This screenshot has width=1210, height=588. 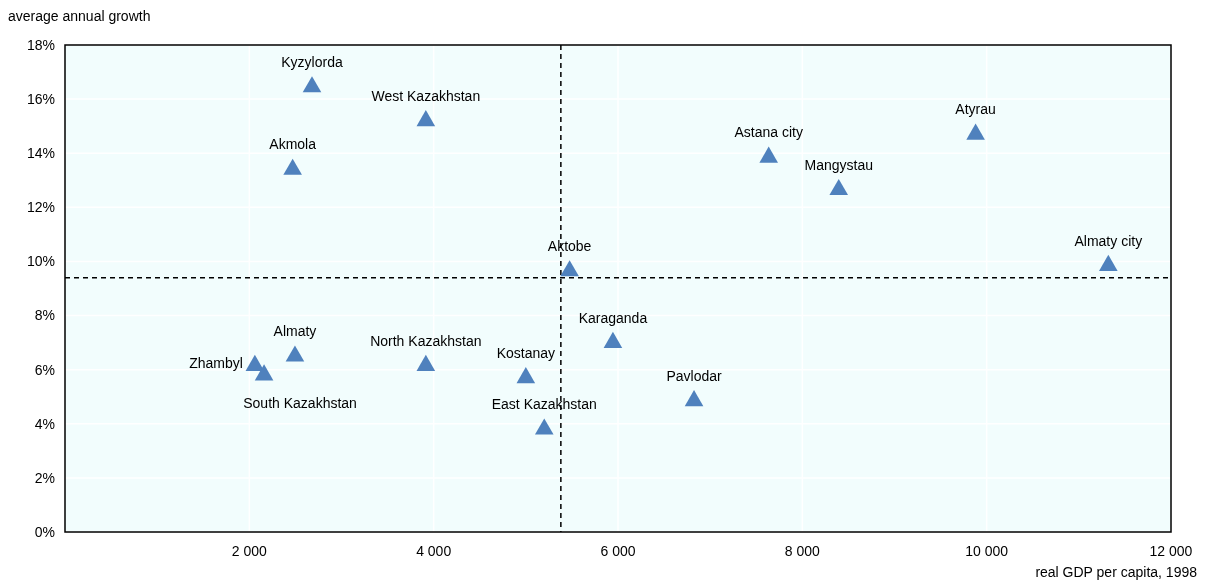 What do you see at coordinates (79, 16) in the screenshot?
I see `y-axis-title: average annual growth` at bounding box center [79, 16].